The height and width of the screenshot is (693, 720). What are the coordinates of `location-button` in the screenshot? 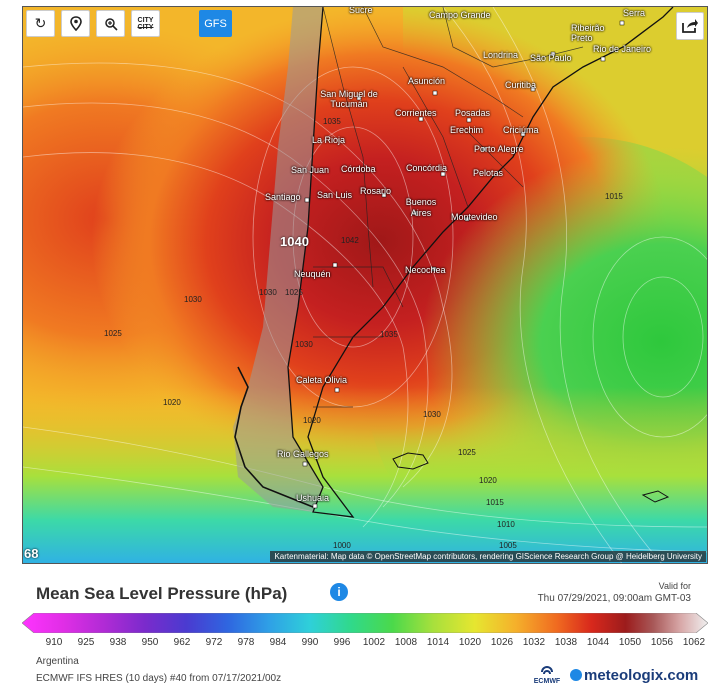 It's located at (75, 23).